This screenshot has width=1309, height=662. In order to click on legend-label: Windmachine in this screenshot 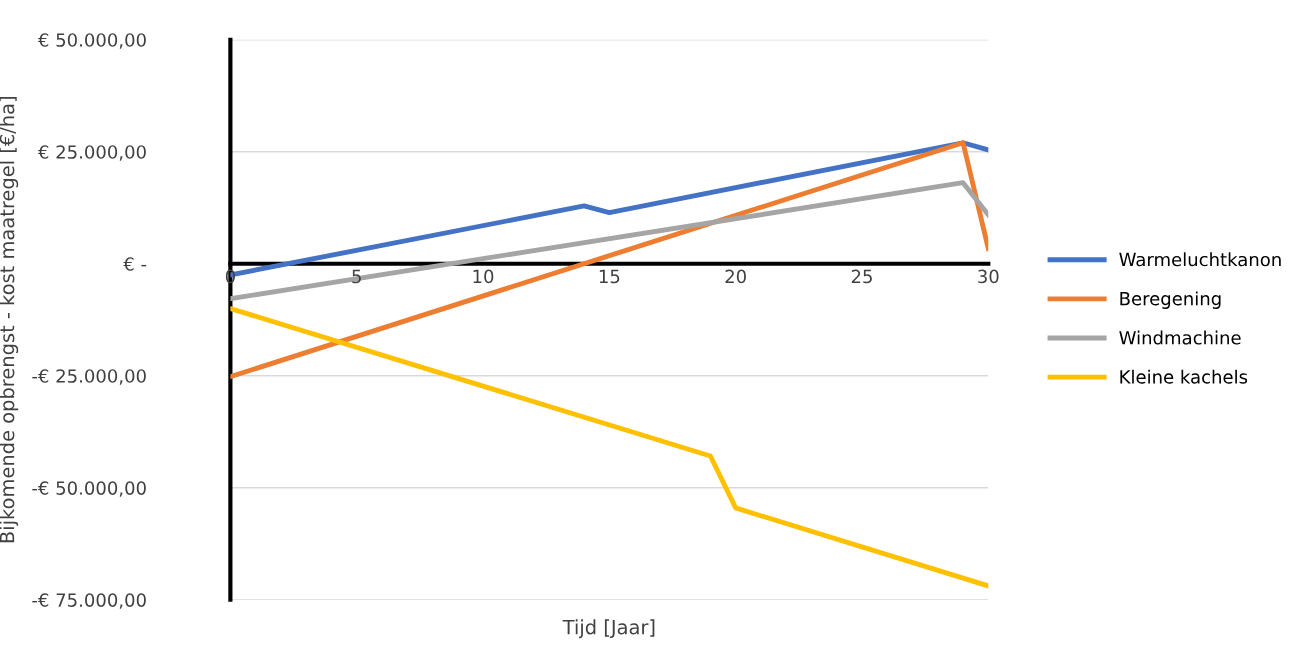, I will do `click(1180, 337)`.